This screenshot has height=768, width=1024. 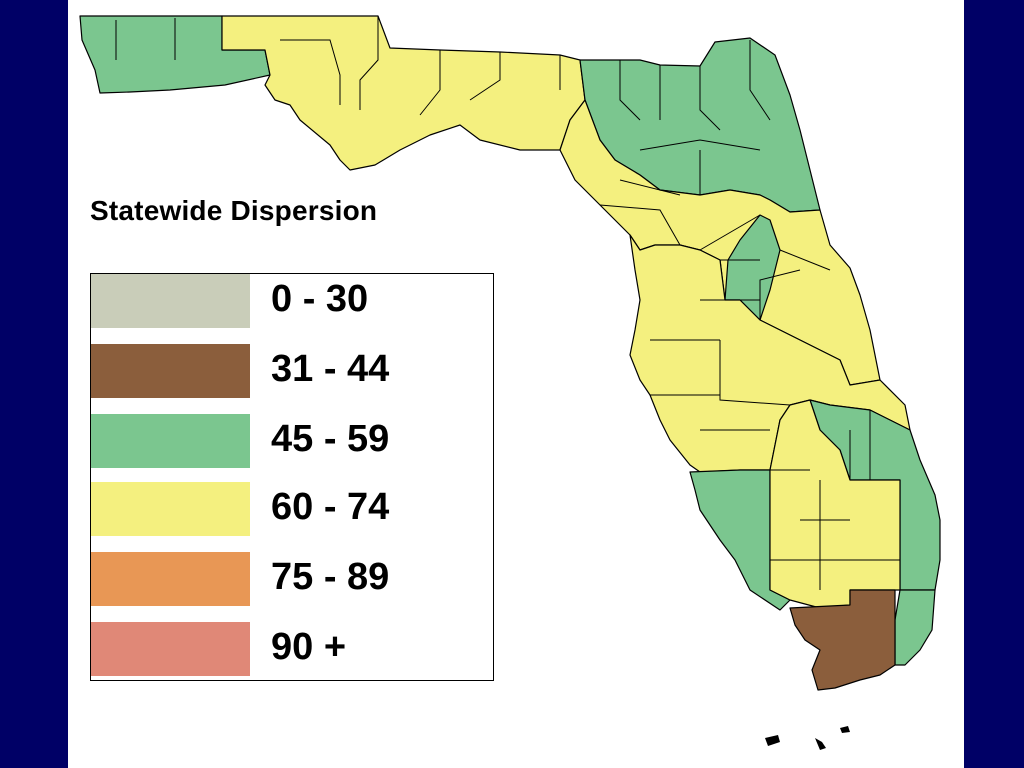 I want to click on legend-item: 0 - 30, so click(x=292, y=302).